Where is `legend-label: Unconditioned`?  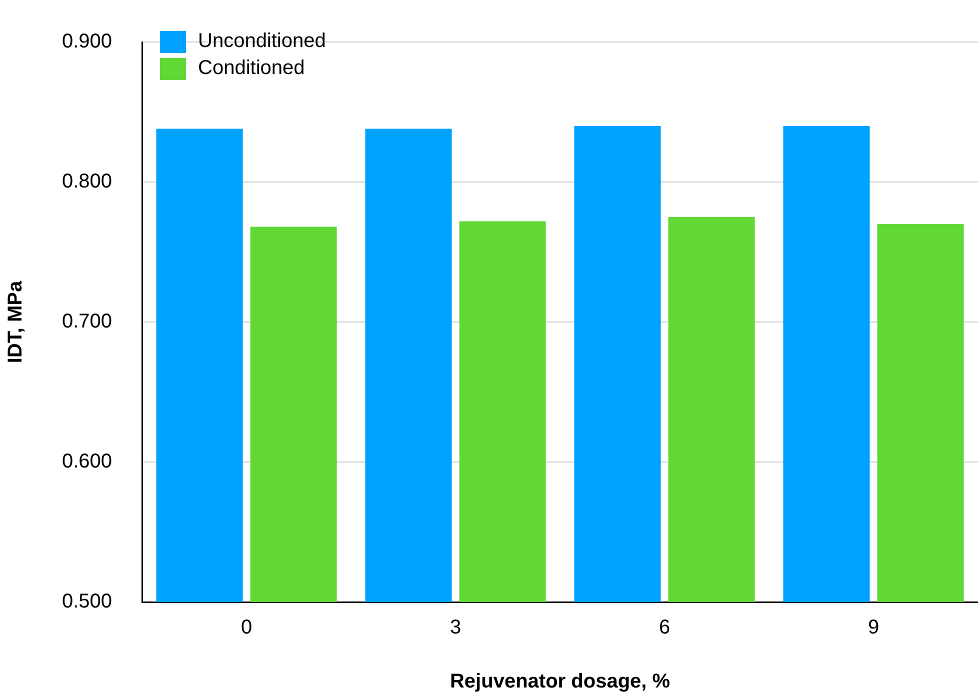 legend-label: Unconditioned is located at coordinates (262, 41).